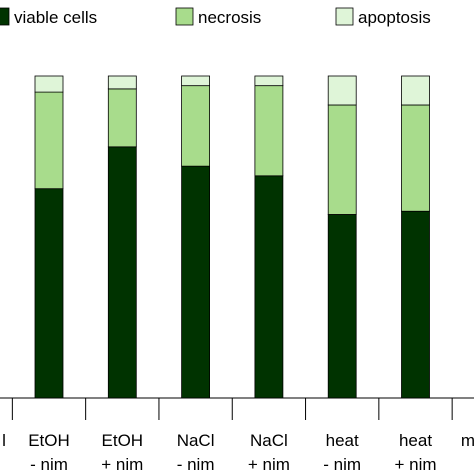  What do you see at coordinates (55, 17) in the screenshot?
I see `legend-label: viable cells` at bounding box center [55, 17].